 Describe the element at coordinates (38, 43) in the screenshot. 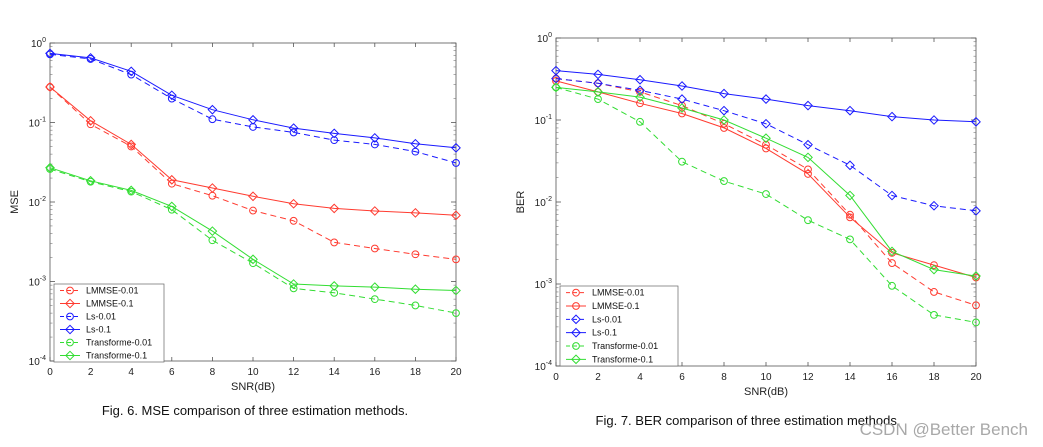

I see `mse-y-tick-label: 10⁰` at that location.